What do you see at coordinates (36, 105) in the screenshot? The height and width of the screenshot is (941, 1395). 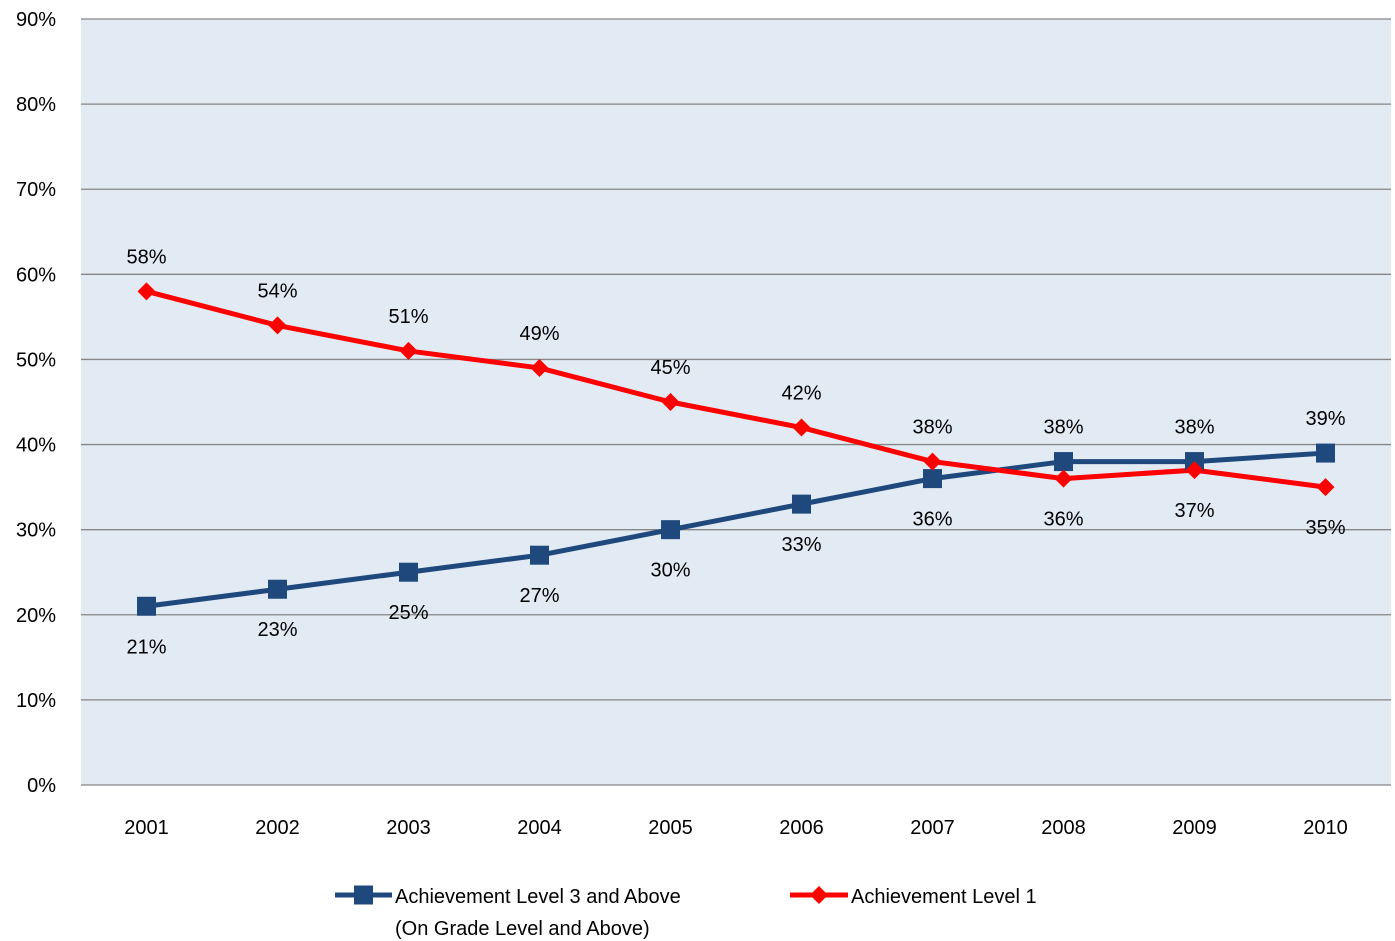 I see `y-tick-label: 80%` at bounding box center [36, 105].